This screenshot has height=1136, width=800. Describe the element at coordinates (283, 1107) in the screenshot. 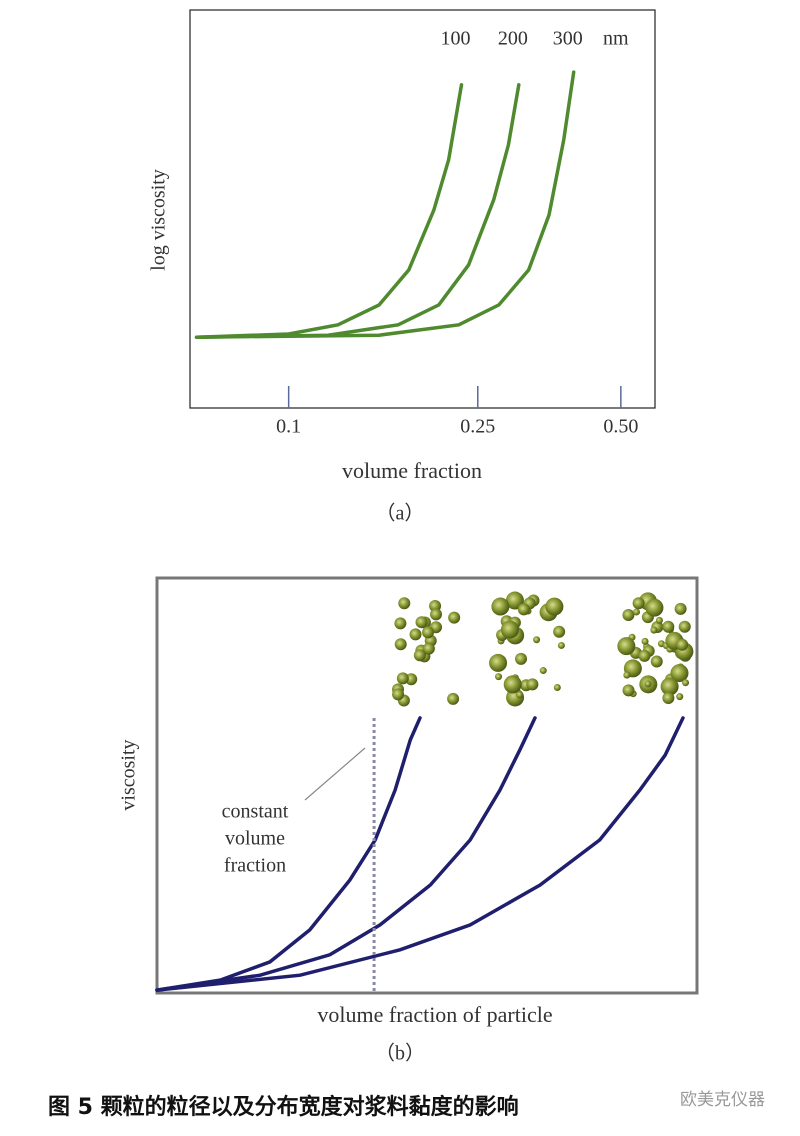

I see `caption: 图 5 颗粒的粒径以及分布宽度对浆料黏度的影响` at that location.